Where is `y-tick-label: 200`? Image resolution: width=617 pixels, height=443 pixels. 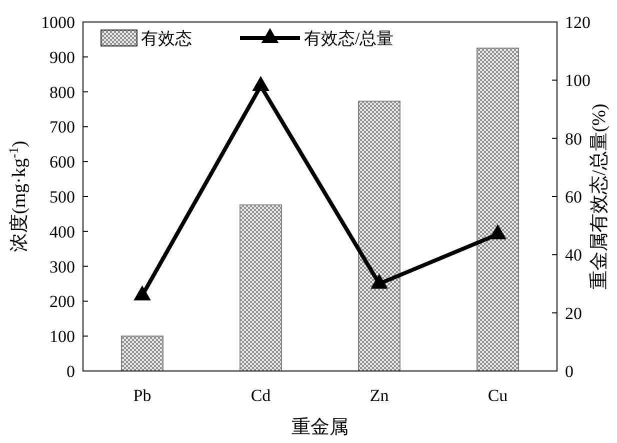 y-tick-label: 200 is located at coordinates (62, 302).